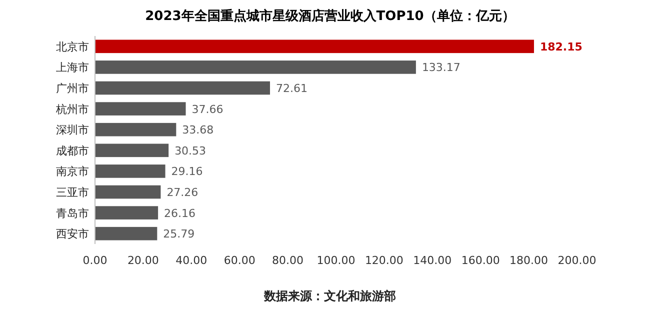 This screenshot has height=320, width=660. Describe the element at coordinates (95, 260) in the screenshot. I see `x-tick-label: 0.00` at that location.